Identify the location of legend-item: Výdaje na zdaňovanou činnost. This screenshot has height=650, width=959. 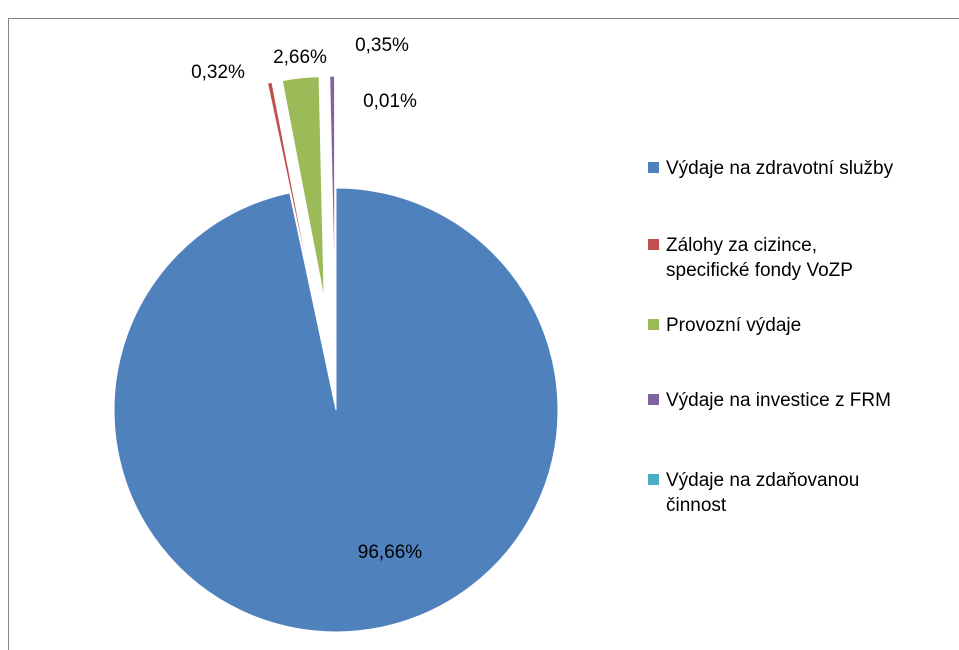
(753, 493).